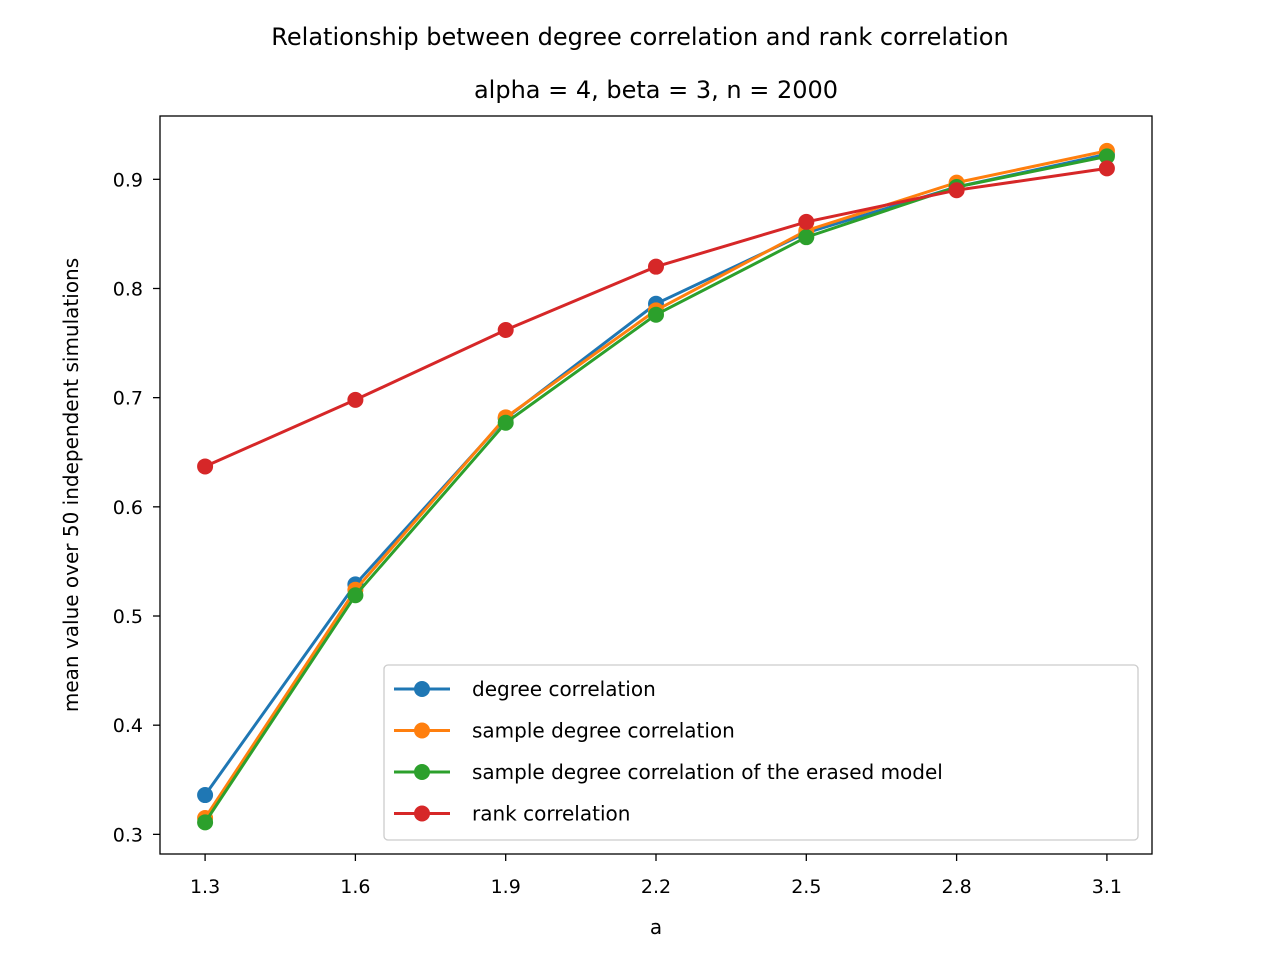  I want to click on legend-label: sample degree correlation, so click(603, 731).